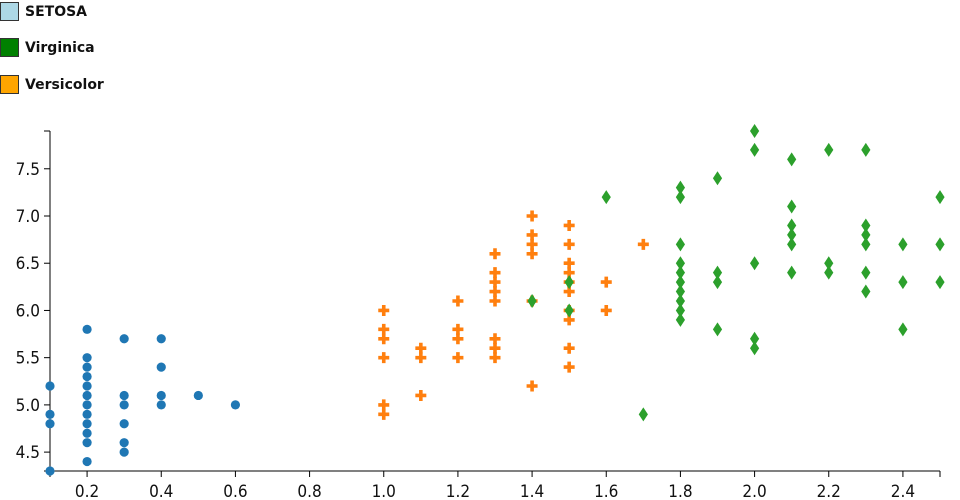 This screenshot has height=500, width=960. Describe the element at coordinates (9, 47) in the screenshot. I see `legend-swatch-virginica` at that location.